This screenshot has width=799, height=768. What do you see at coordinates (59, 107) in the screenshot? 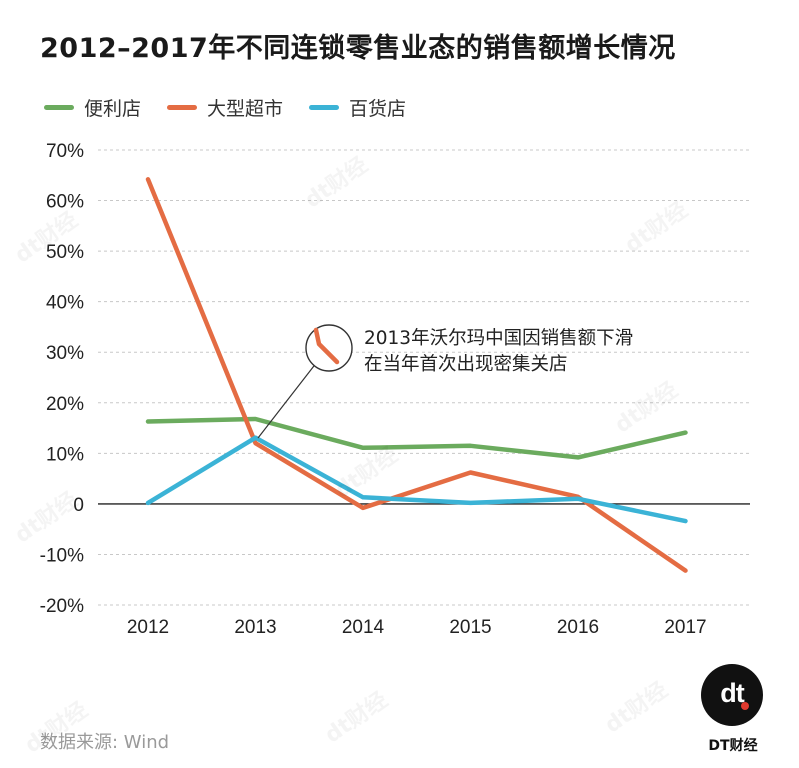
I see `legend-swatch-convenience` at bounding box center [59, 107].